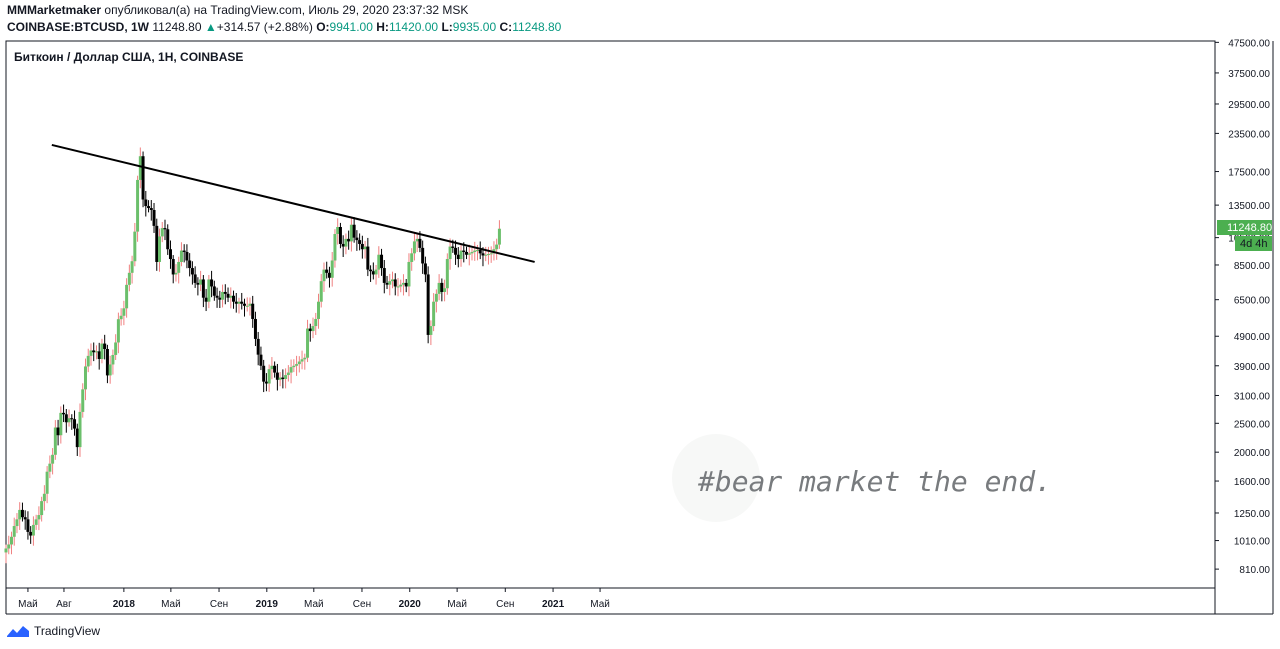 The width and height of the screenshot is (1280, 649). I want to click on price-tick-label: 3900.00, so click(1252, 367).